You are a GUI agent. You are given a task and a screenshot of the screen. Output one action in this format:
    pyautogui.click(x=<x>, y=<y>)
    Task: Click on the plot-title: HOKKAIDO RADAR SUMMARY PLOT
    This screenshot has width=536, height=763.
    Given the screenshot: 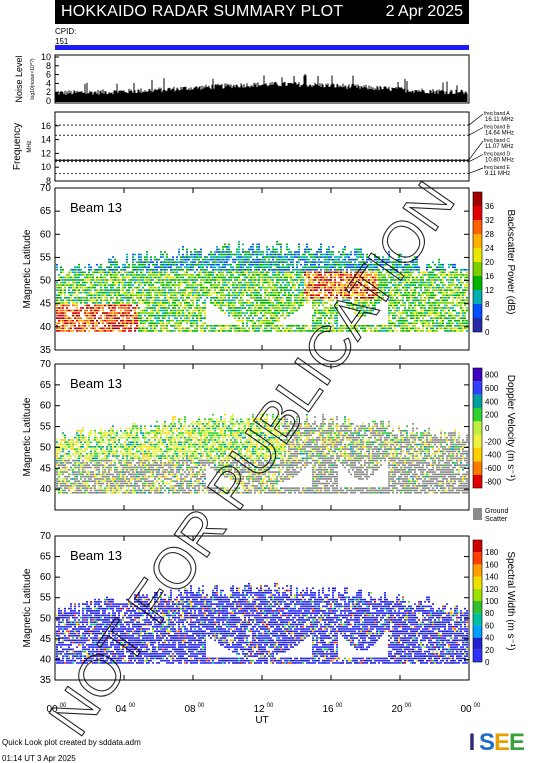 What is the action you would take?
    pyautogui.click(x=202, y=11)
    